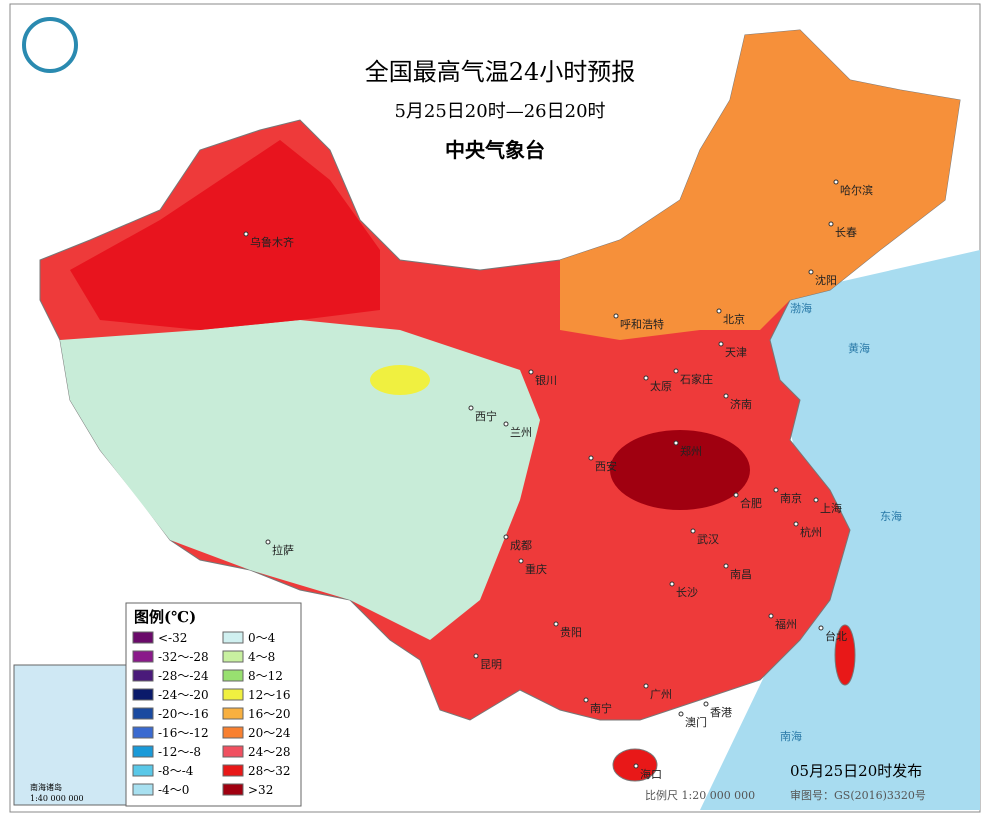  Describe the element at coordinates (183, 657) in the screenshot. I see `legend-label: -32～-28` at that location.